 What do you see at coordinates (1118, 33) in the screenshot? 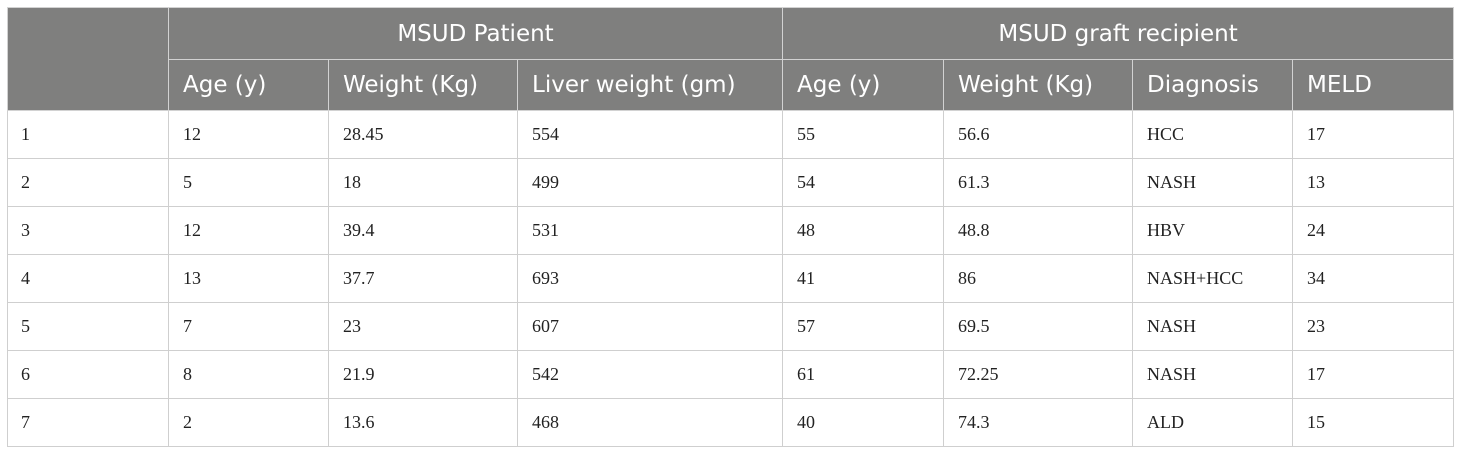
I see `header-group-recipient: MSUD graft recipient` at bounding box center [1118, 33].